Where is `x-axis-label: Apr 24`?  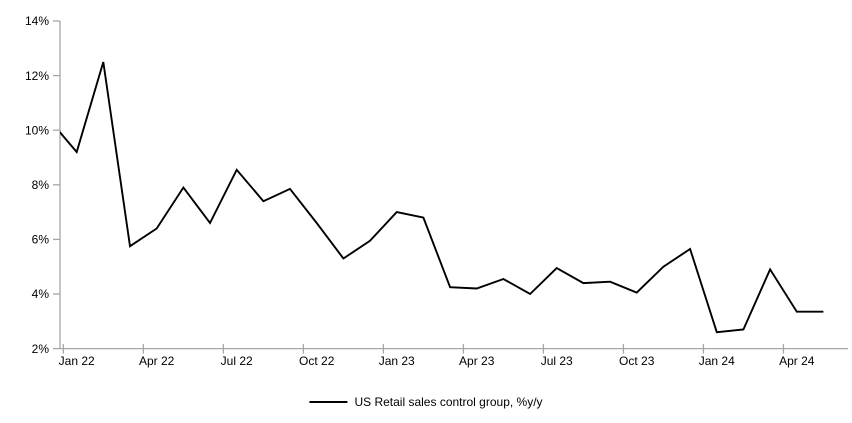
x-axis-label: Apr 24 is located at coordinates (797, 361).